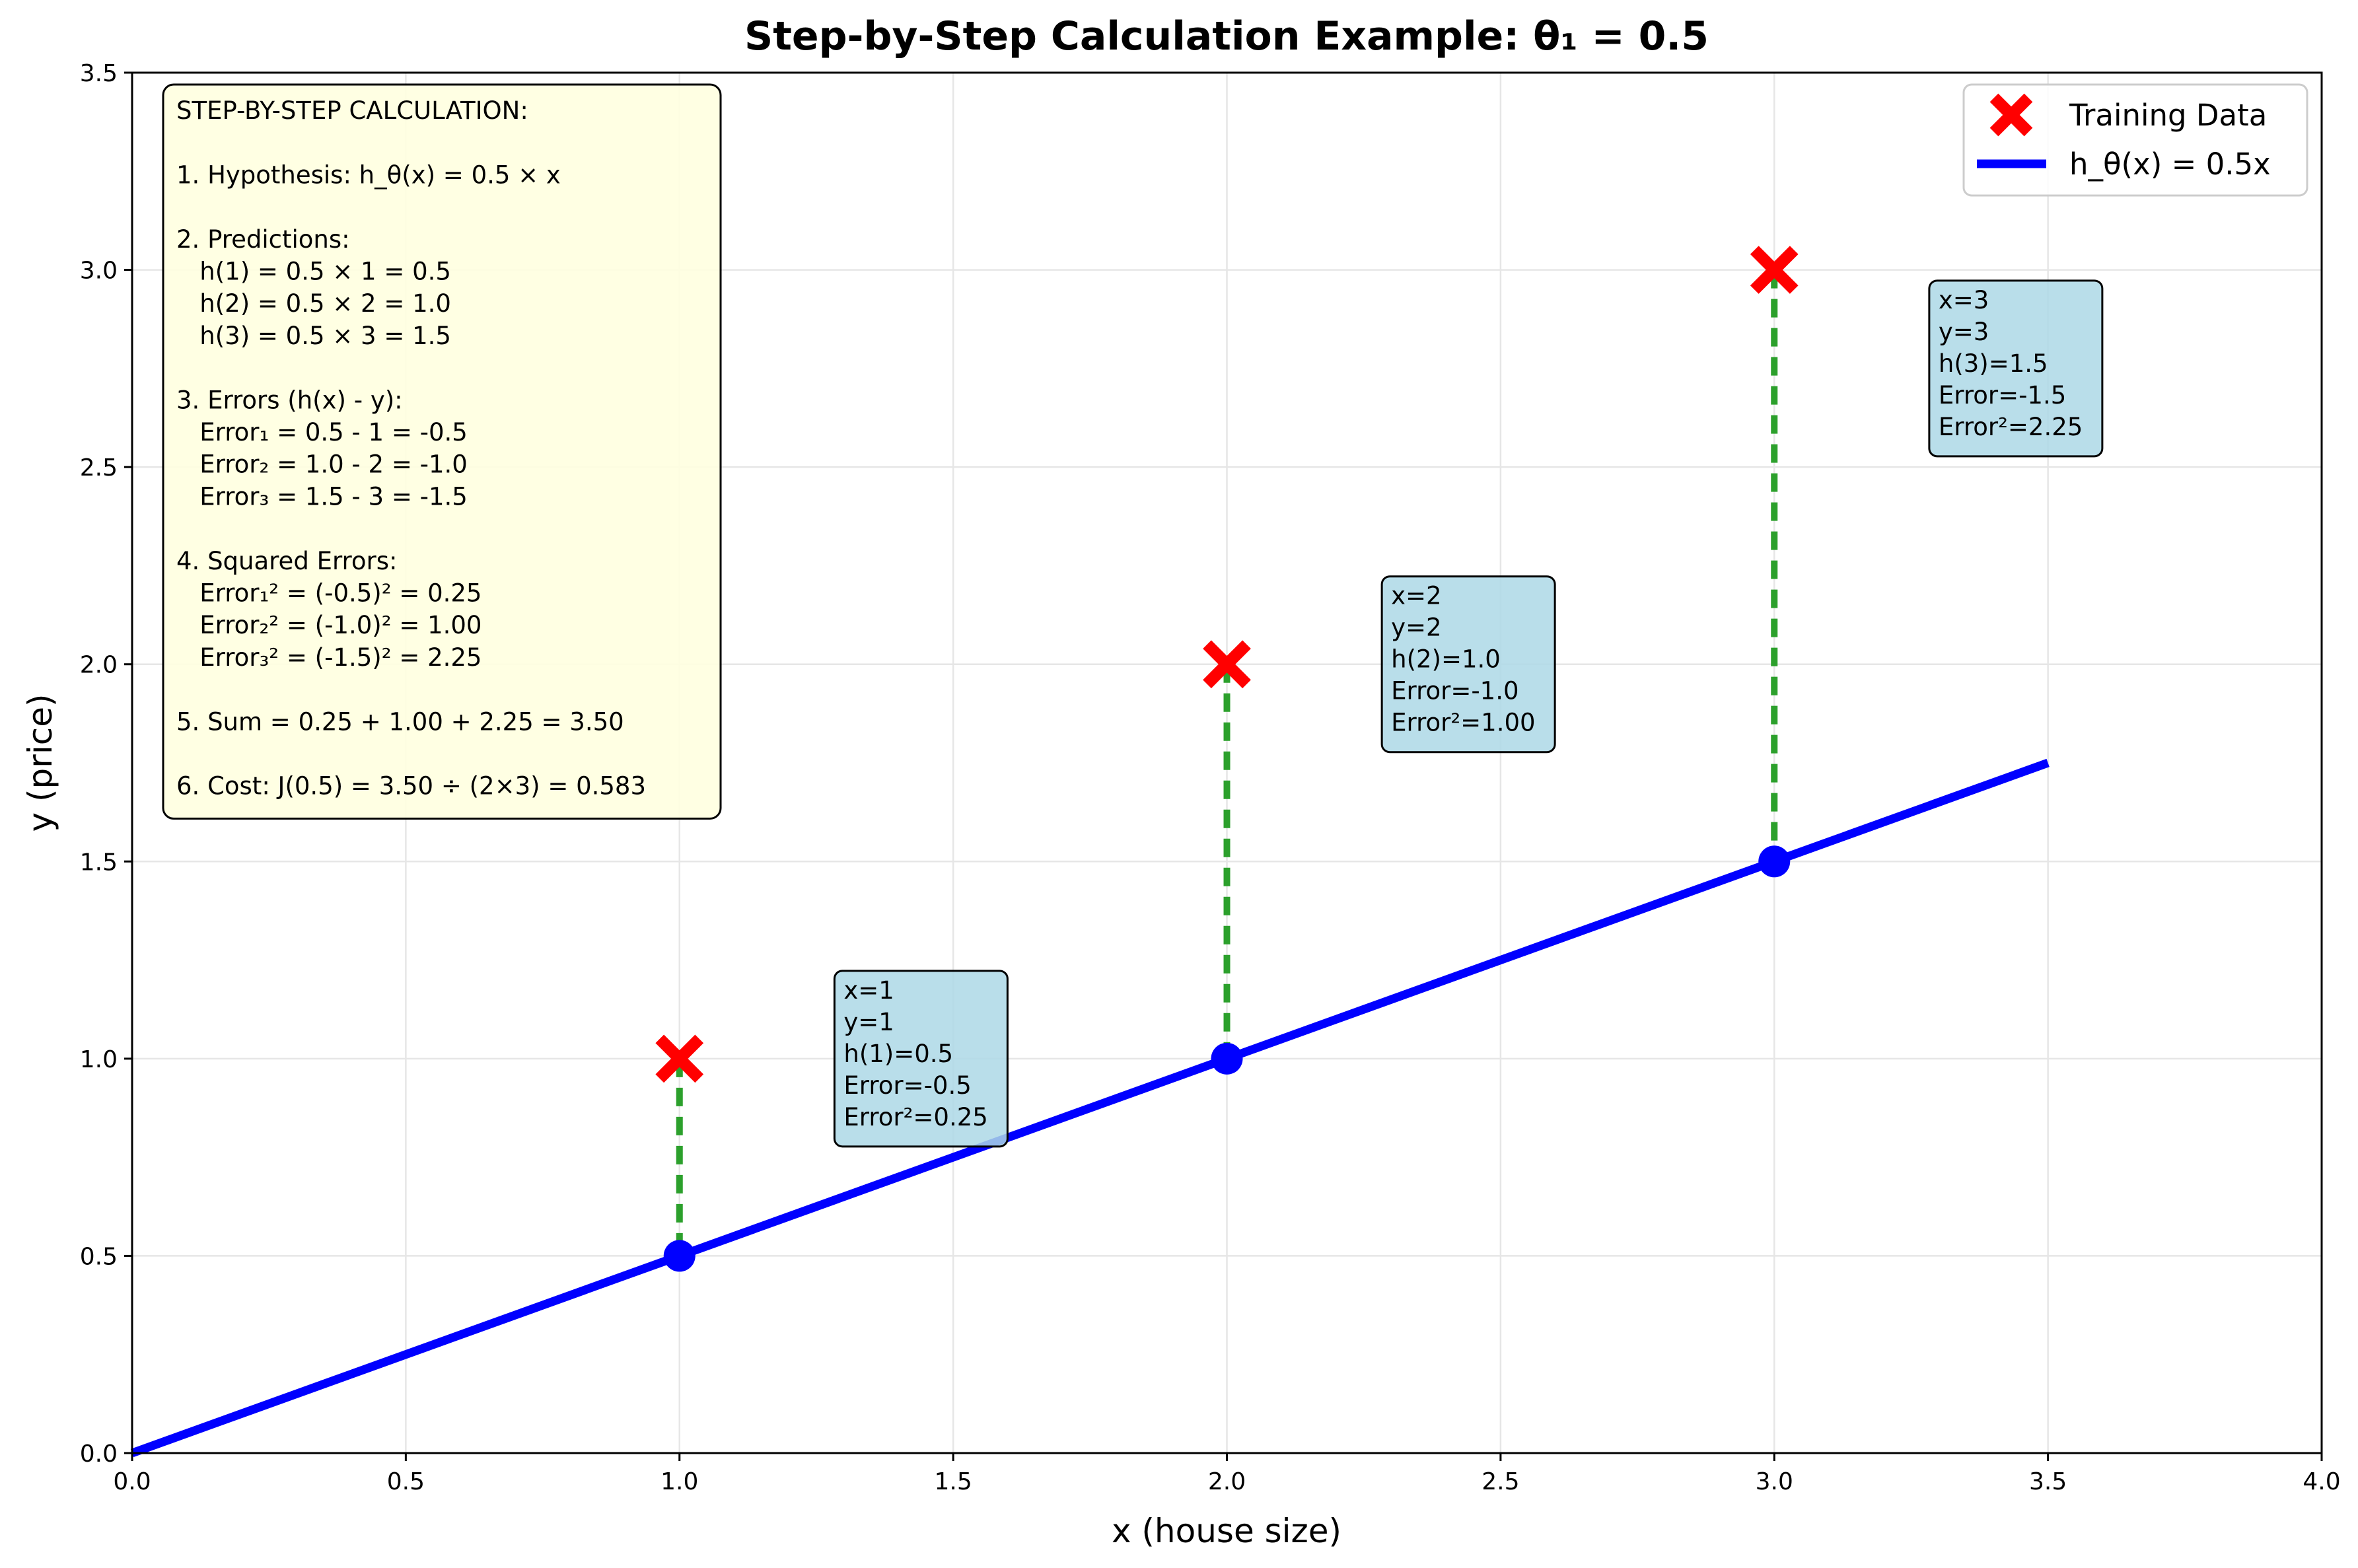 The width and height of the screenshot is (2358, 1568). What do you see at coordinates (1226, 1531) in the screenshot?
I see `x-axis-label: x (house size)` at bounding box center [1226, 1531].